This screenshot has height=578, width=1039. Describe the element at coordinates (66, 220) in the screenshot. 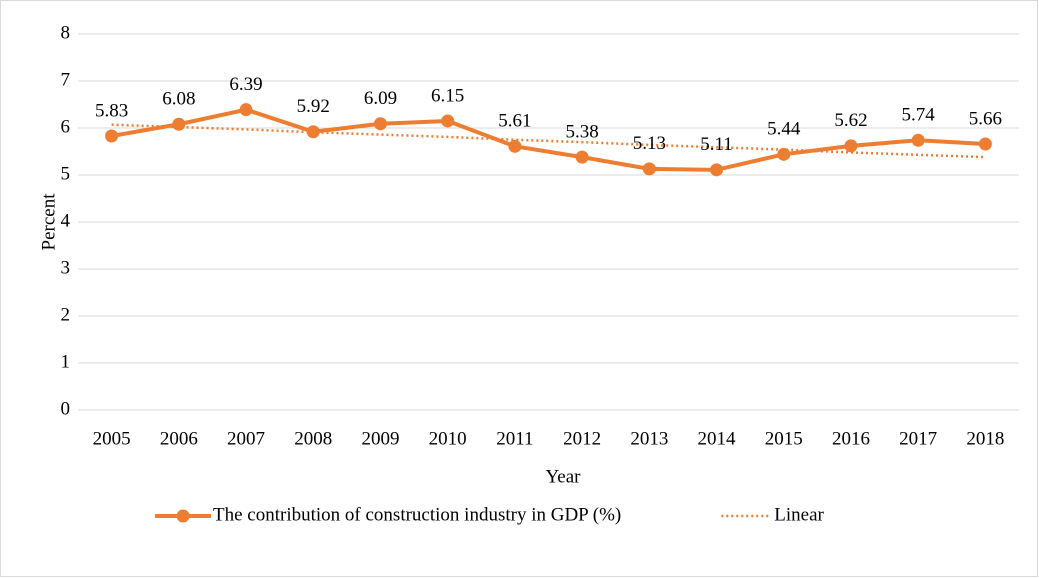

I see `y-tick-label: 4` at that location.